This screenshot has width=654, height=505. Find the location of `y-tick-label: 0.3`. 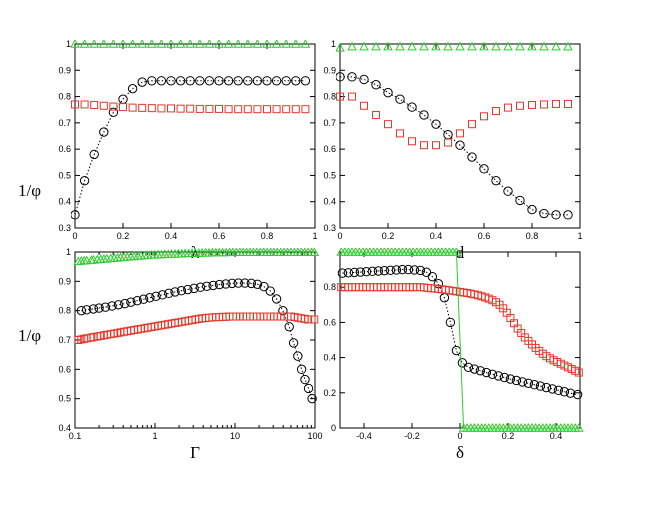

y-tick-label: 0.3 is located at coordinates (64, 228).